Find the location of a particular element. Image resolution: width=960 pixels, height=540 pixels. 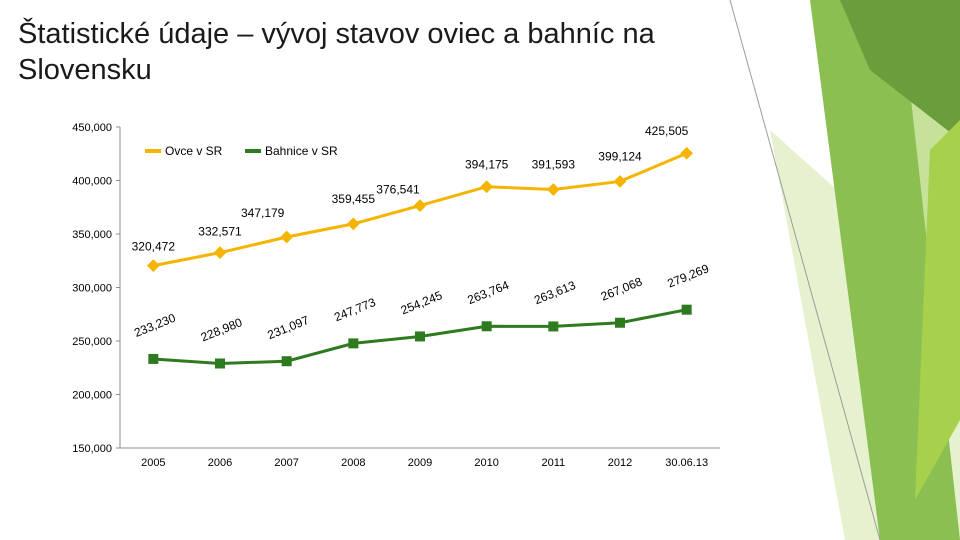

x-axis-ticks: 2005 2006 2007 2008 2009 2010 2011 2012 30.06.13 is located at coordinates (424, 463).